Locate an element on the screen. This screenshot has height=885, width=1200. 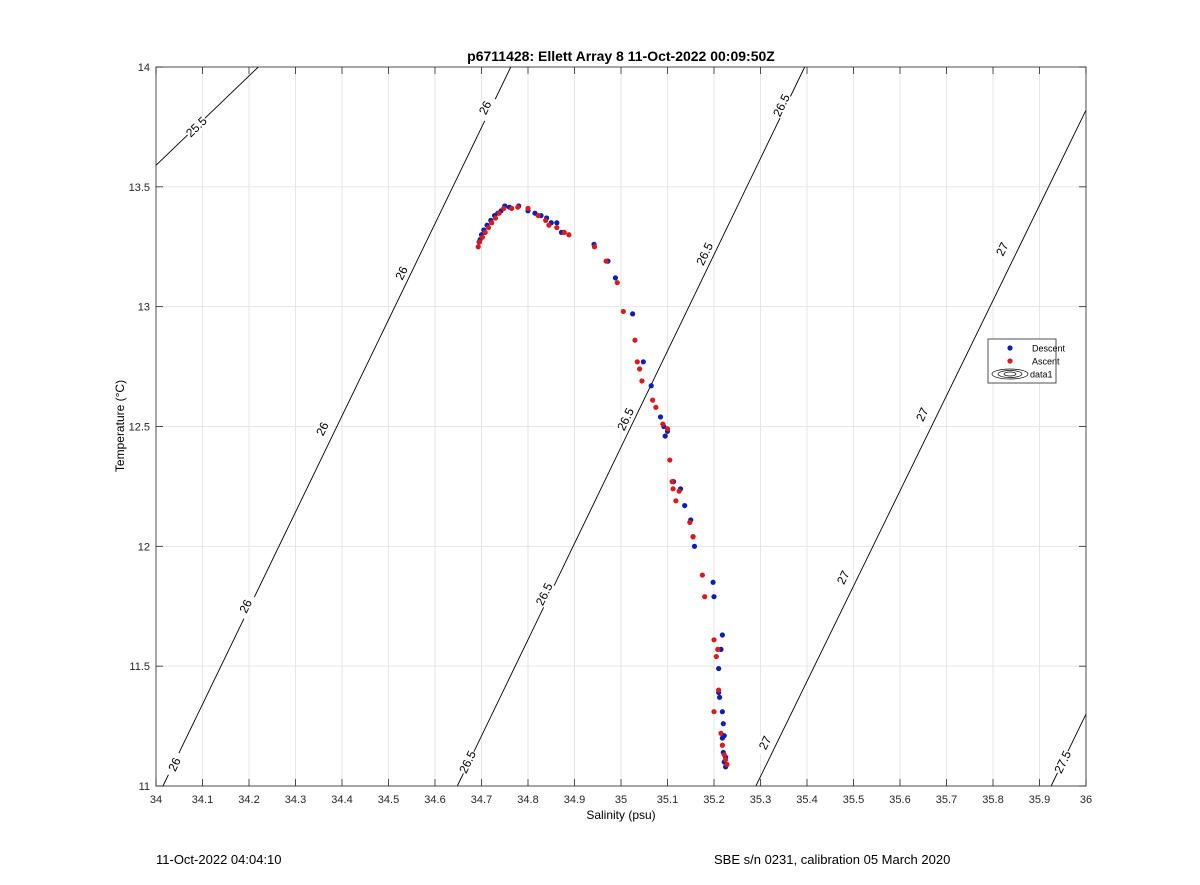
legend-box is located at coordinates (1022, 361).